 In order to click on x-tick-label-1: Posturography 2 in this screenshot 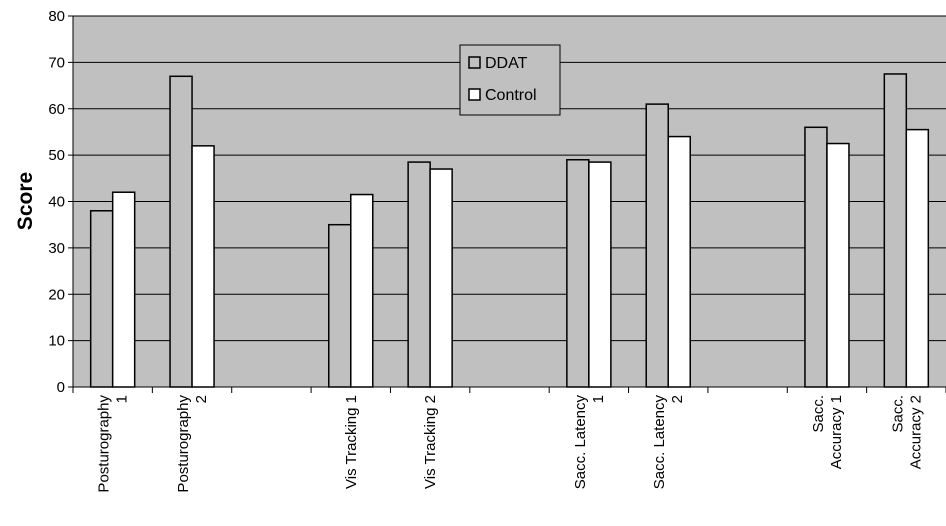, I will do `click(192, 444)`.